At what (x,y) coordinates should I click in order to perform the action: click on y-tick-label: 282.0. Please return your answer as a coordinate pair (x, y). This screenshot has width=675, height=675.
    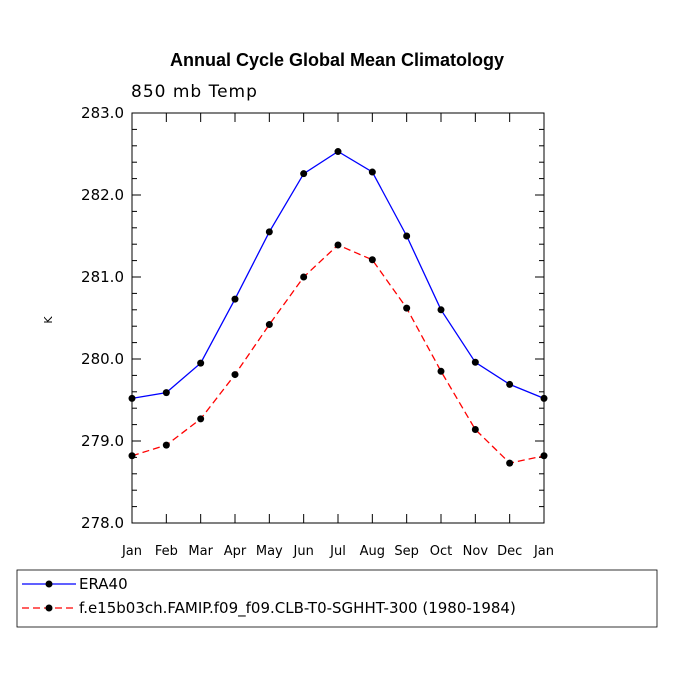
    Looking at the image, I should click on (102, 195).